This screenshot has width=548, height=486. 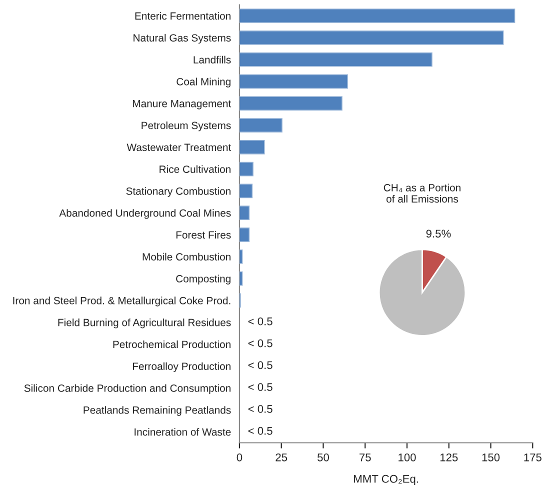 I want to click on y-tick-label: Mobile Combustion, so click(x=186, y=256).